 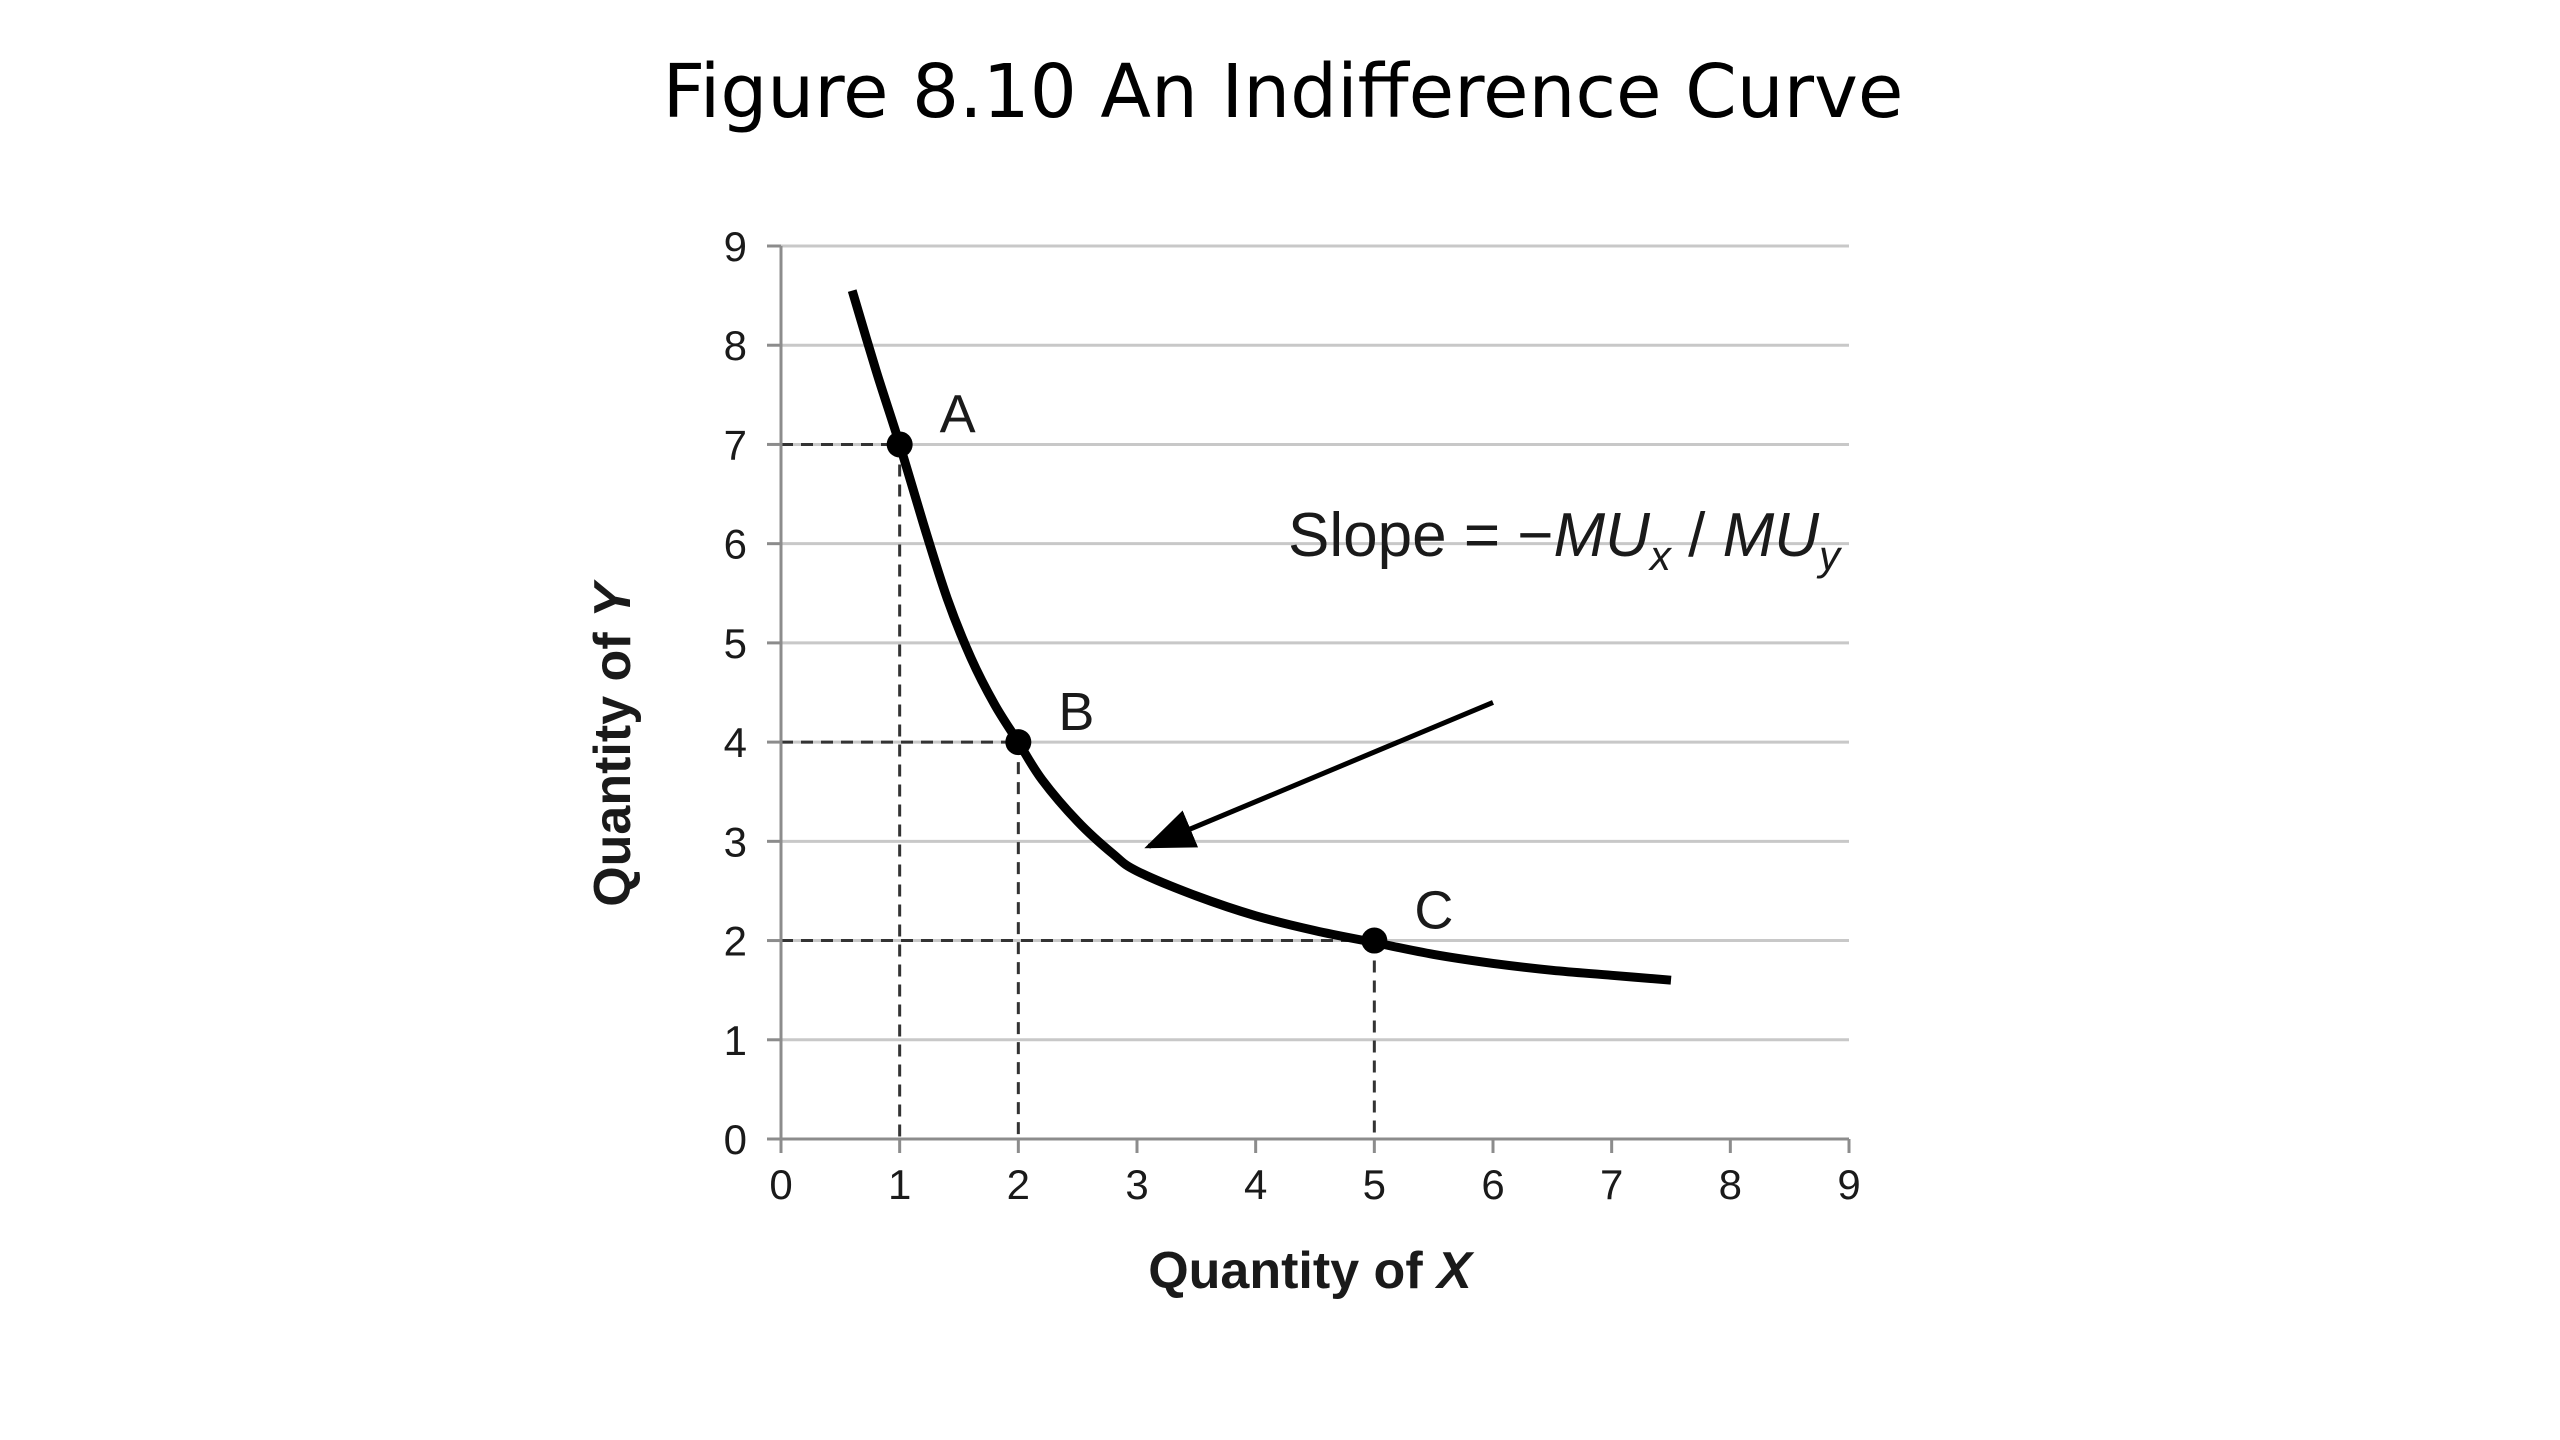 What do you see at coordinates (1255, 1184) in the screenshot?
I see `x-tick-label: 4` at bounding box center [1255, 1184].